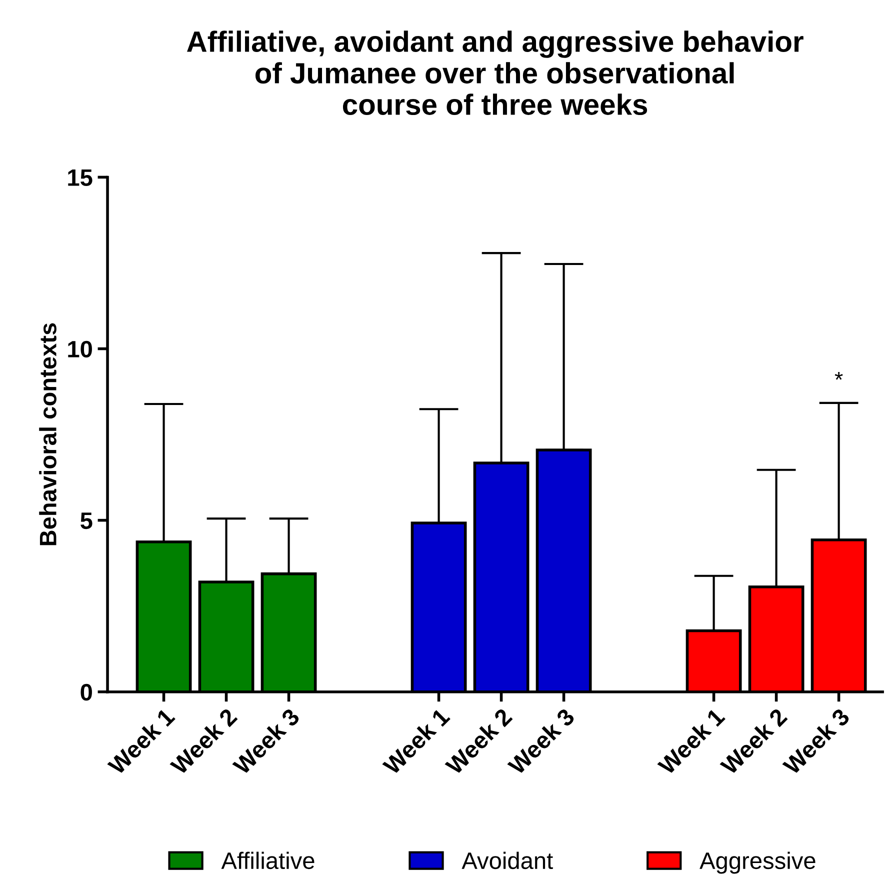 The width and height of the screenshot is (896, 895). What do you see at coordinates (86, 692) in the screenshot?
I see `y-tick-label: 0` at bounding box center [86, 692].